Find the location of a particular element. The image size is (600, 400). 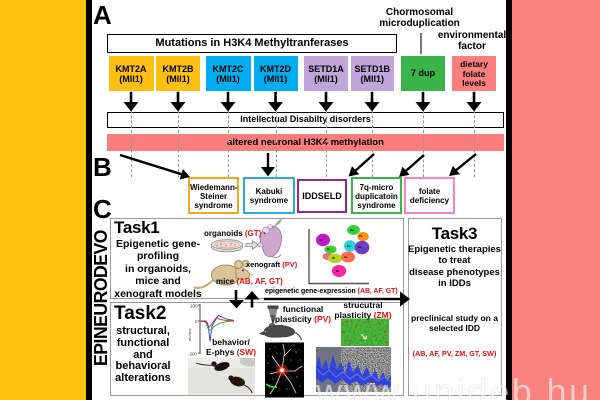

svg-text: Op is located at coordinates (352, 230).